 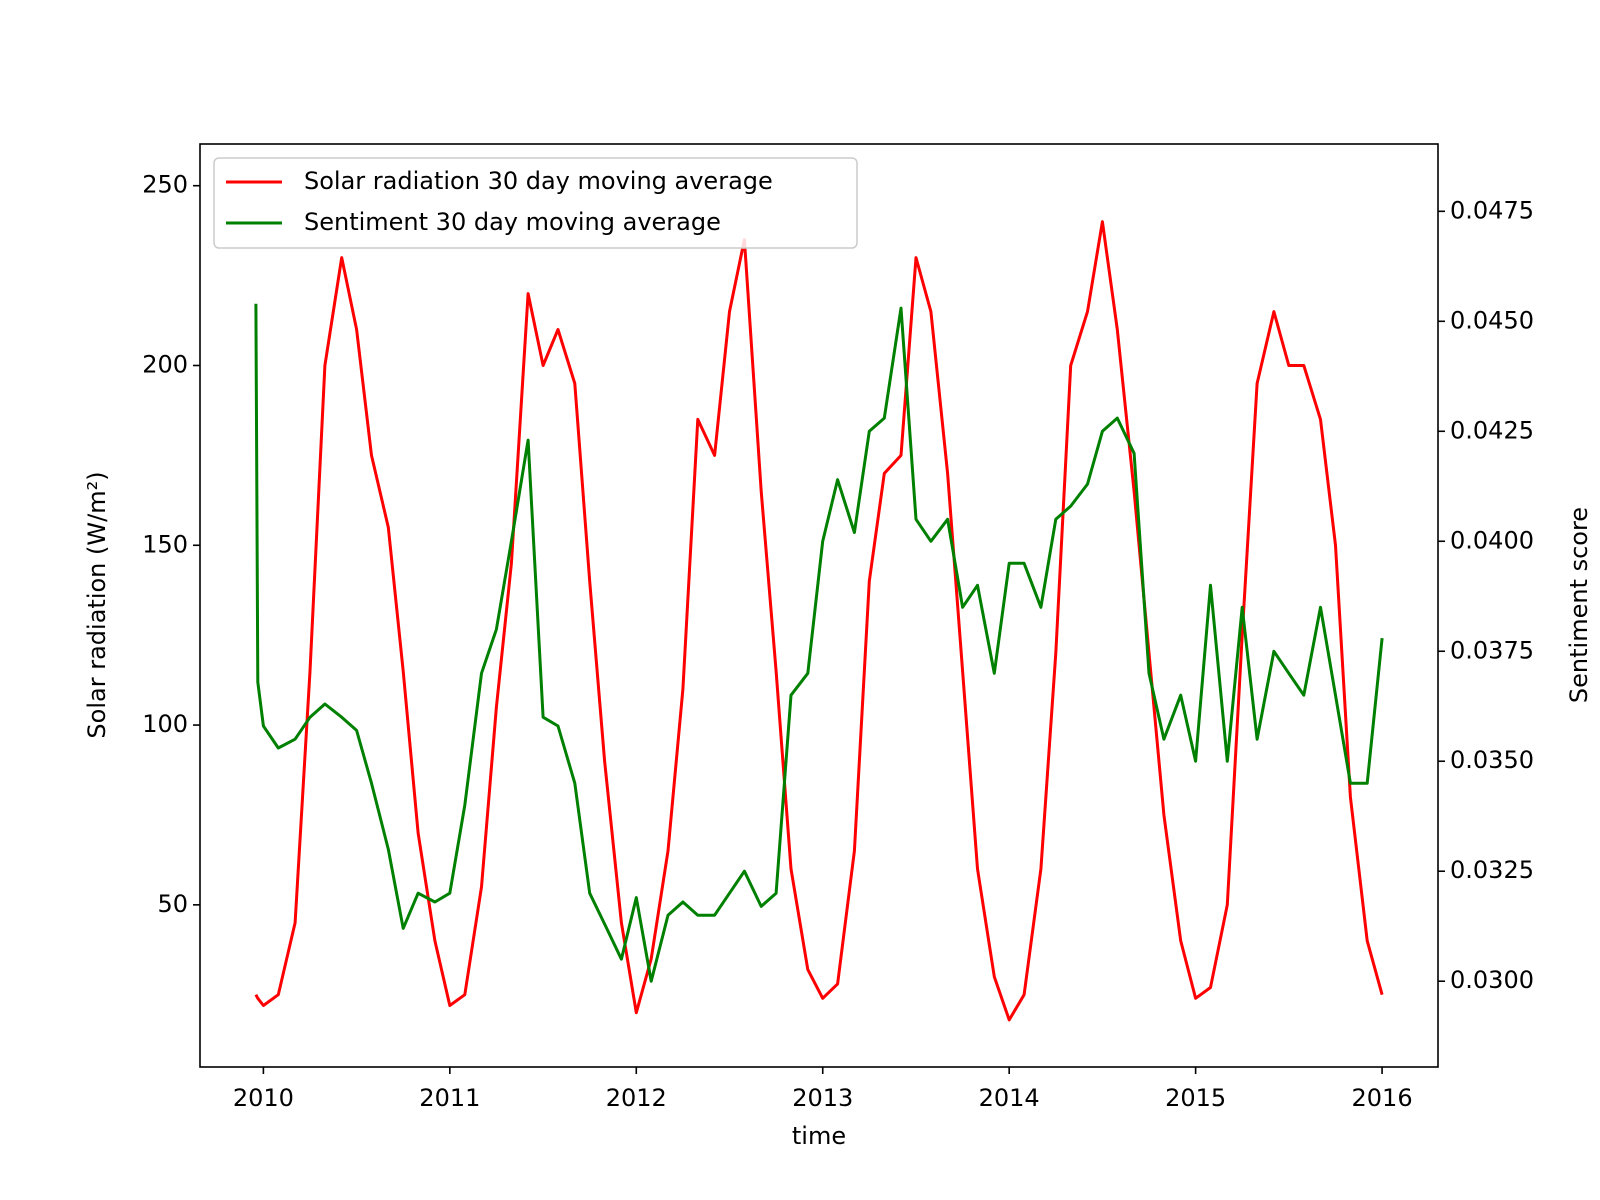 What do you see at coordinates (819, 1136) in the screenshot?
I see `x-axis-label: time` at bounding box center [819, 1136].